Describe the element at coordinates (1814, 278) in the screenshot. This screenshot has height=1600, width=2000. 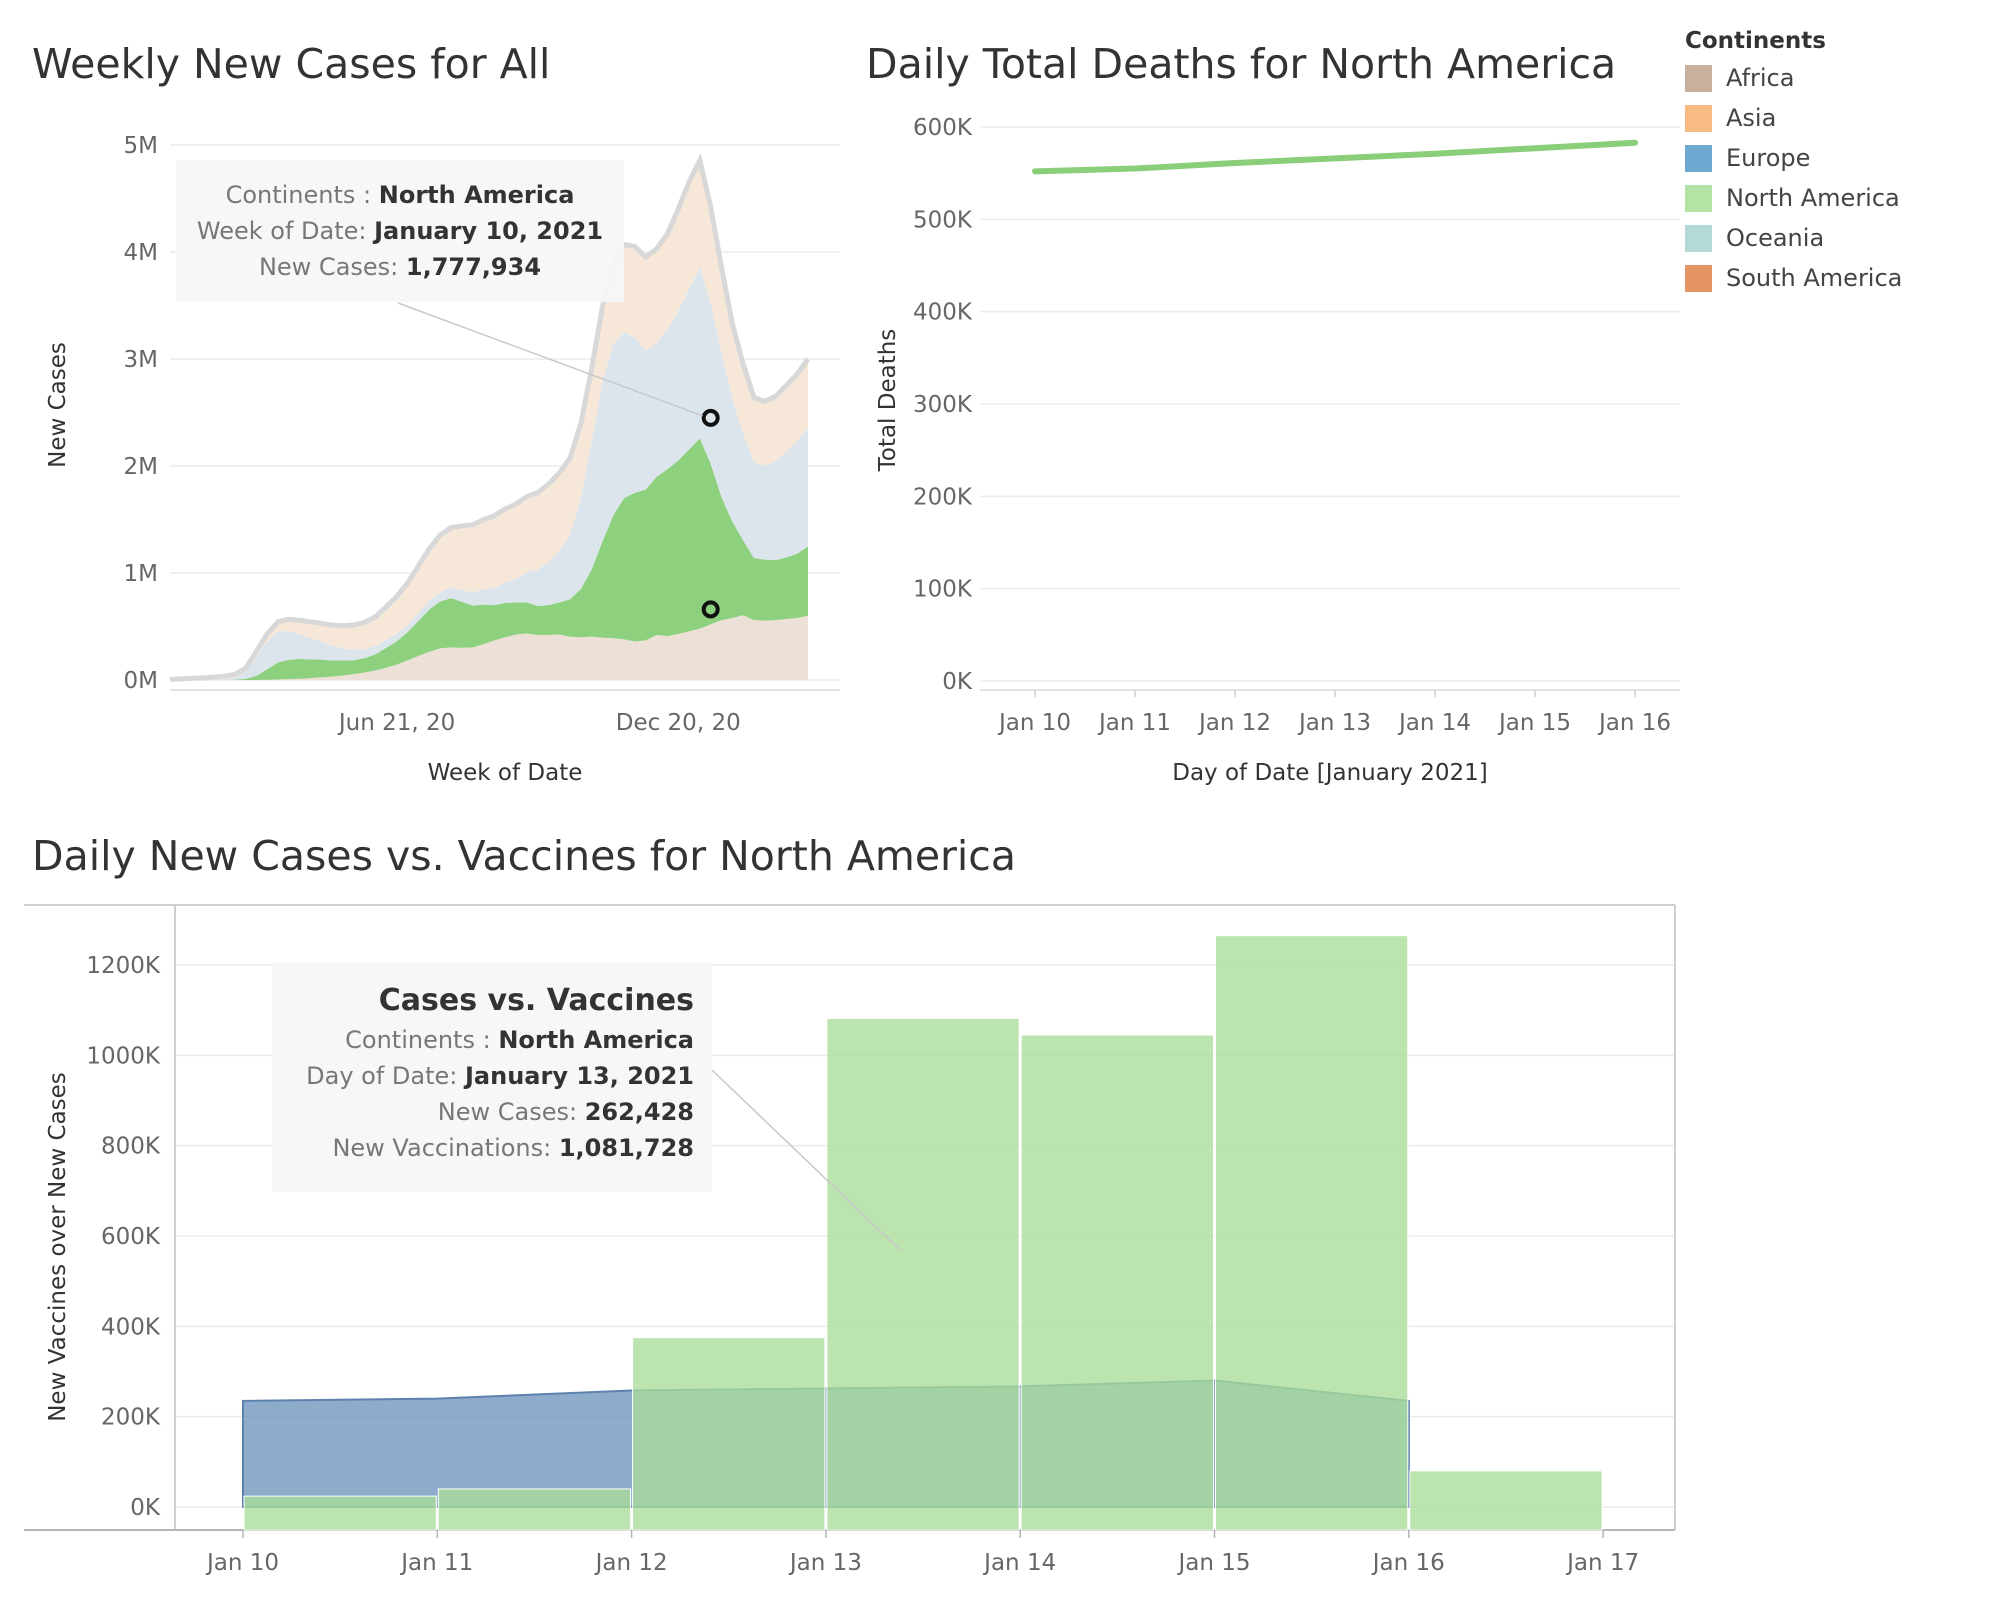
I see `legend-label: South America` at that location.